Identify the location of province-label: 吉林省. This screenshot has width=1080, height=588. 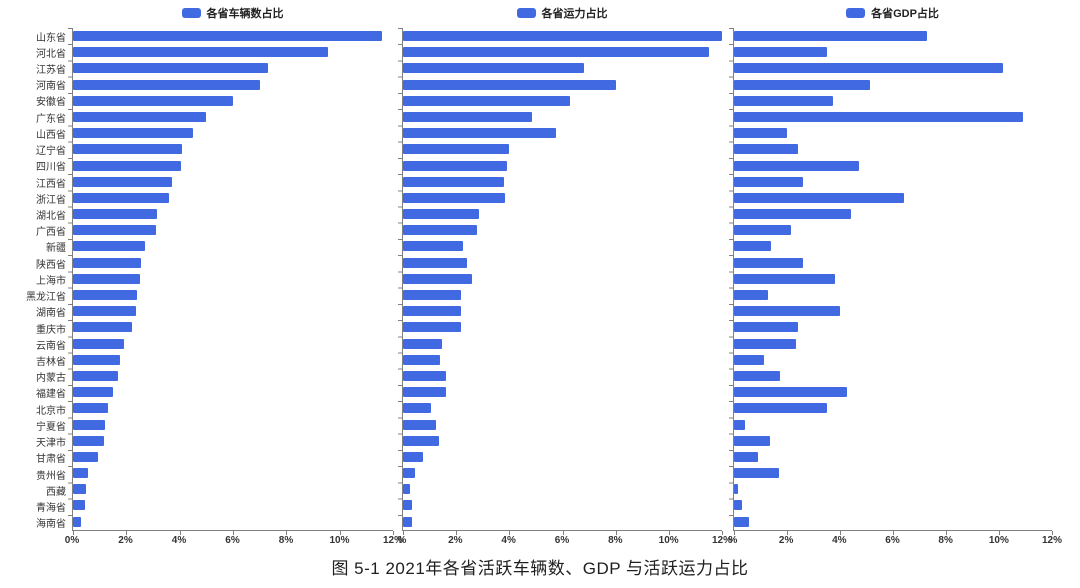
(51, 362).